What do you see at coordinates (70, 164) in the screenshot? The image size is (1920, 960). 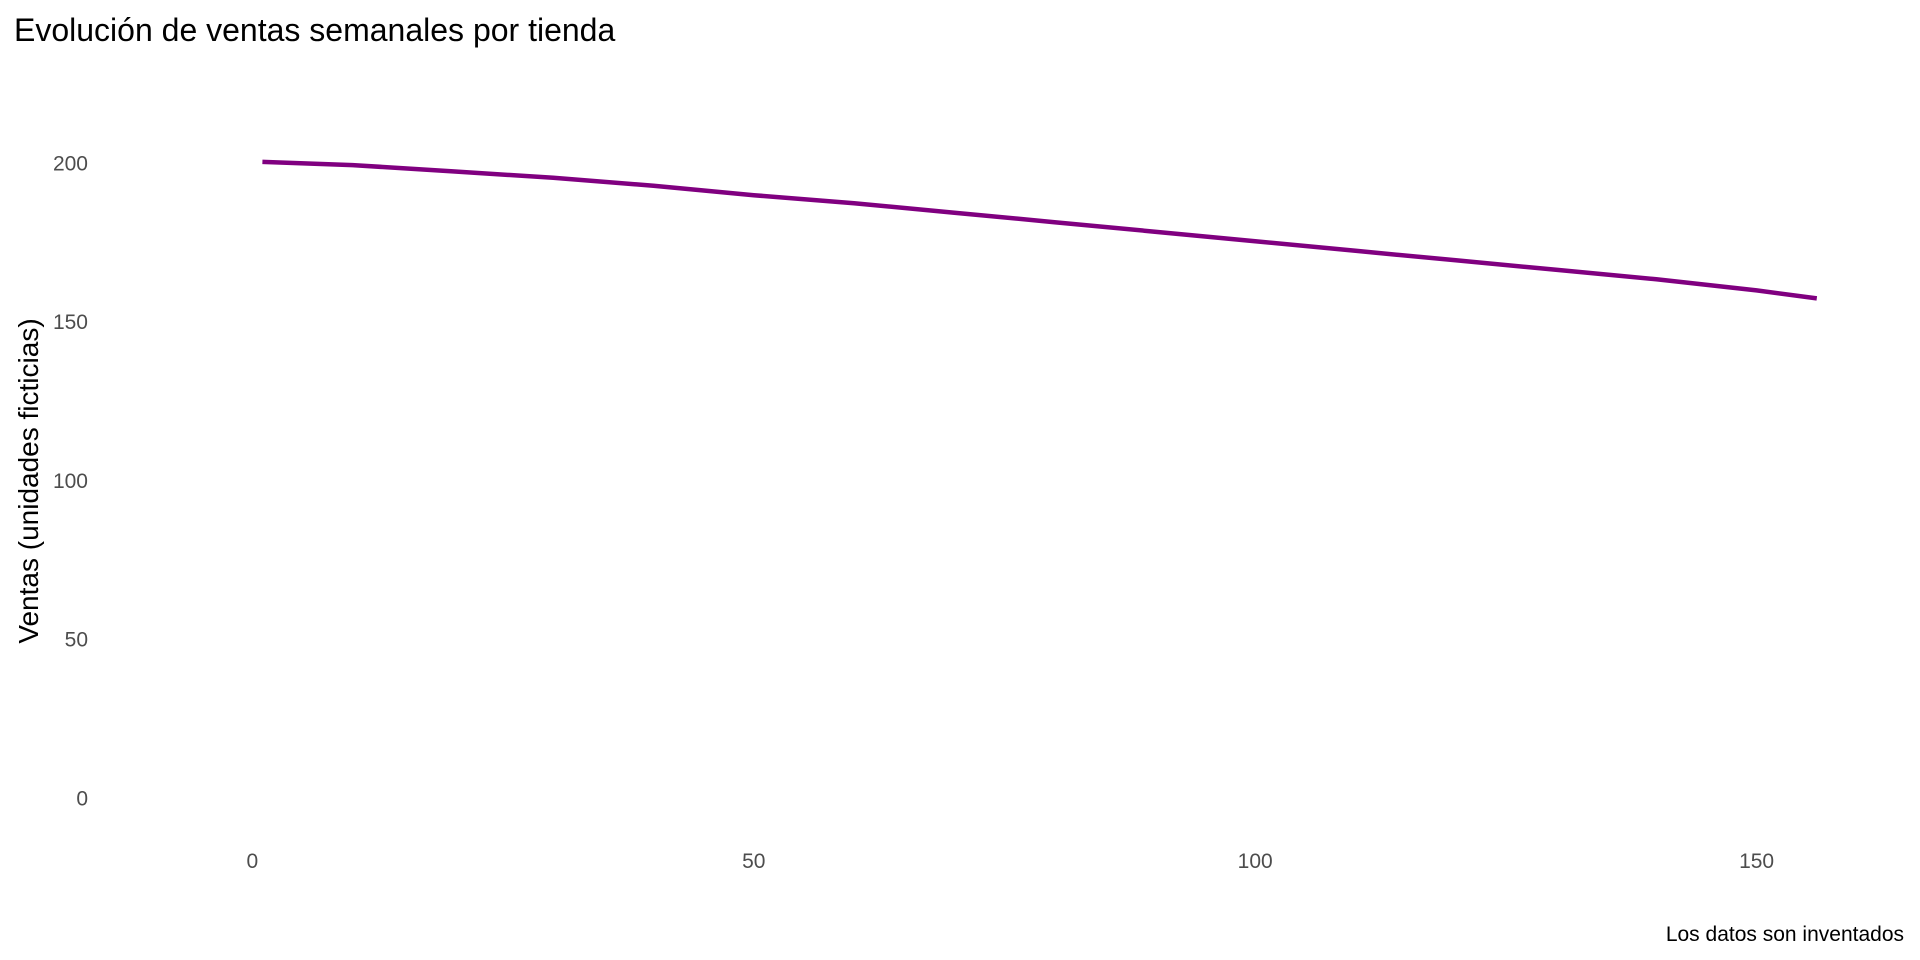 I see `y-tick-label: 200` at bounding box center [70, 164].